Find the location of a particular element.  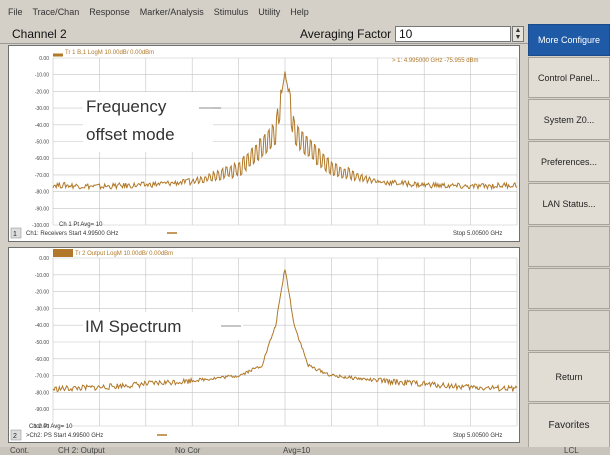

y-tick-1-2: -20.00 is located at coordinates (42, 92).